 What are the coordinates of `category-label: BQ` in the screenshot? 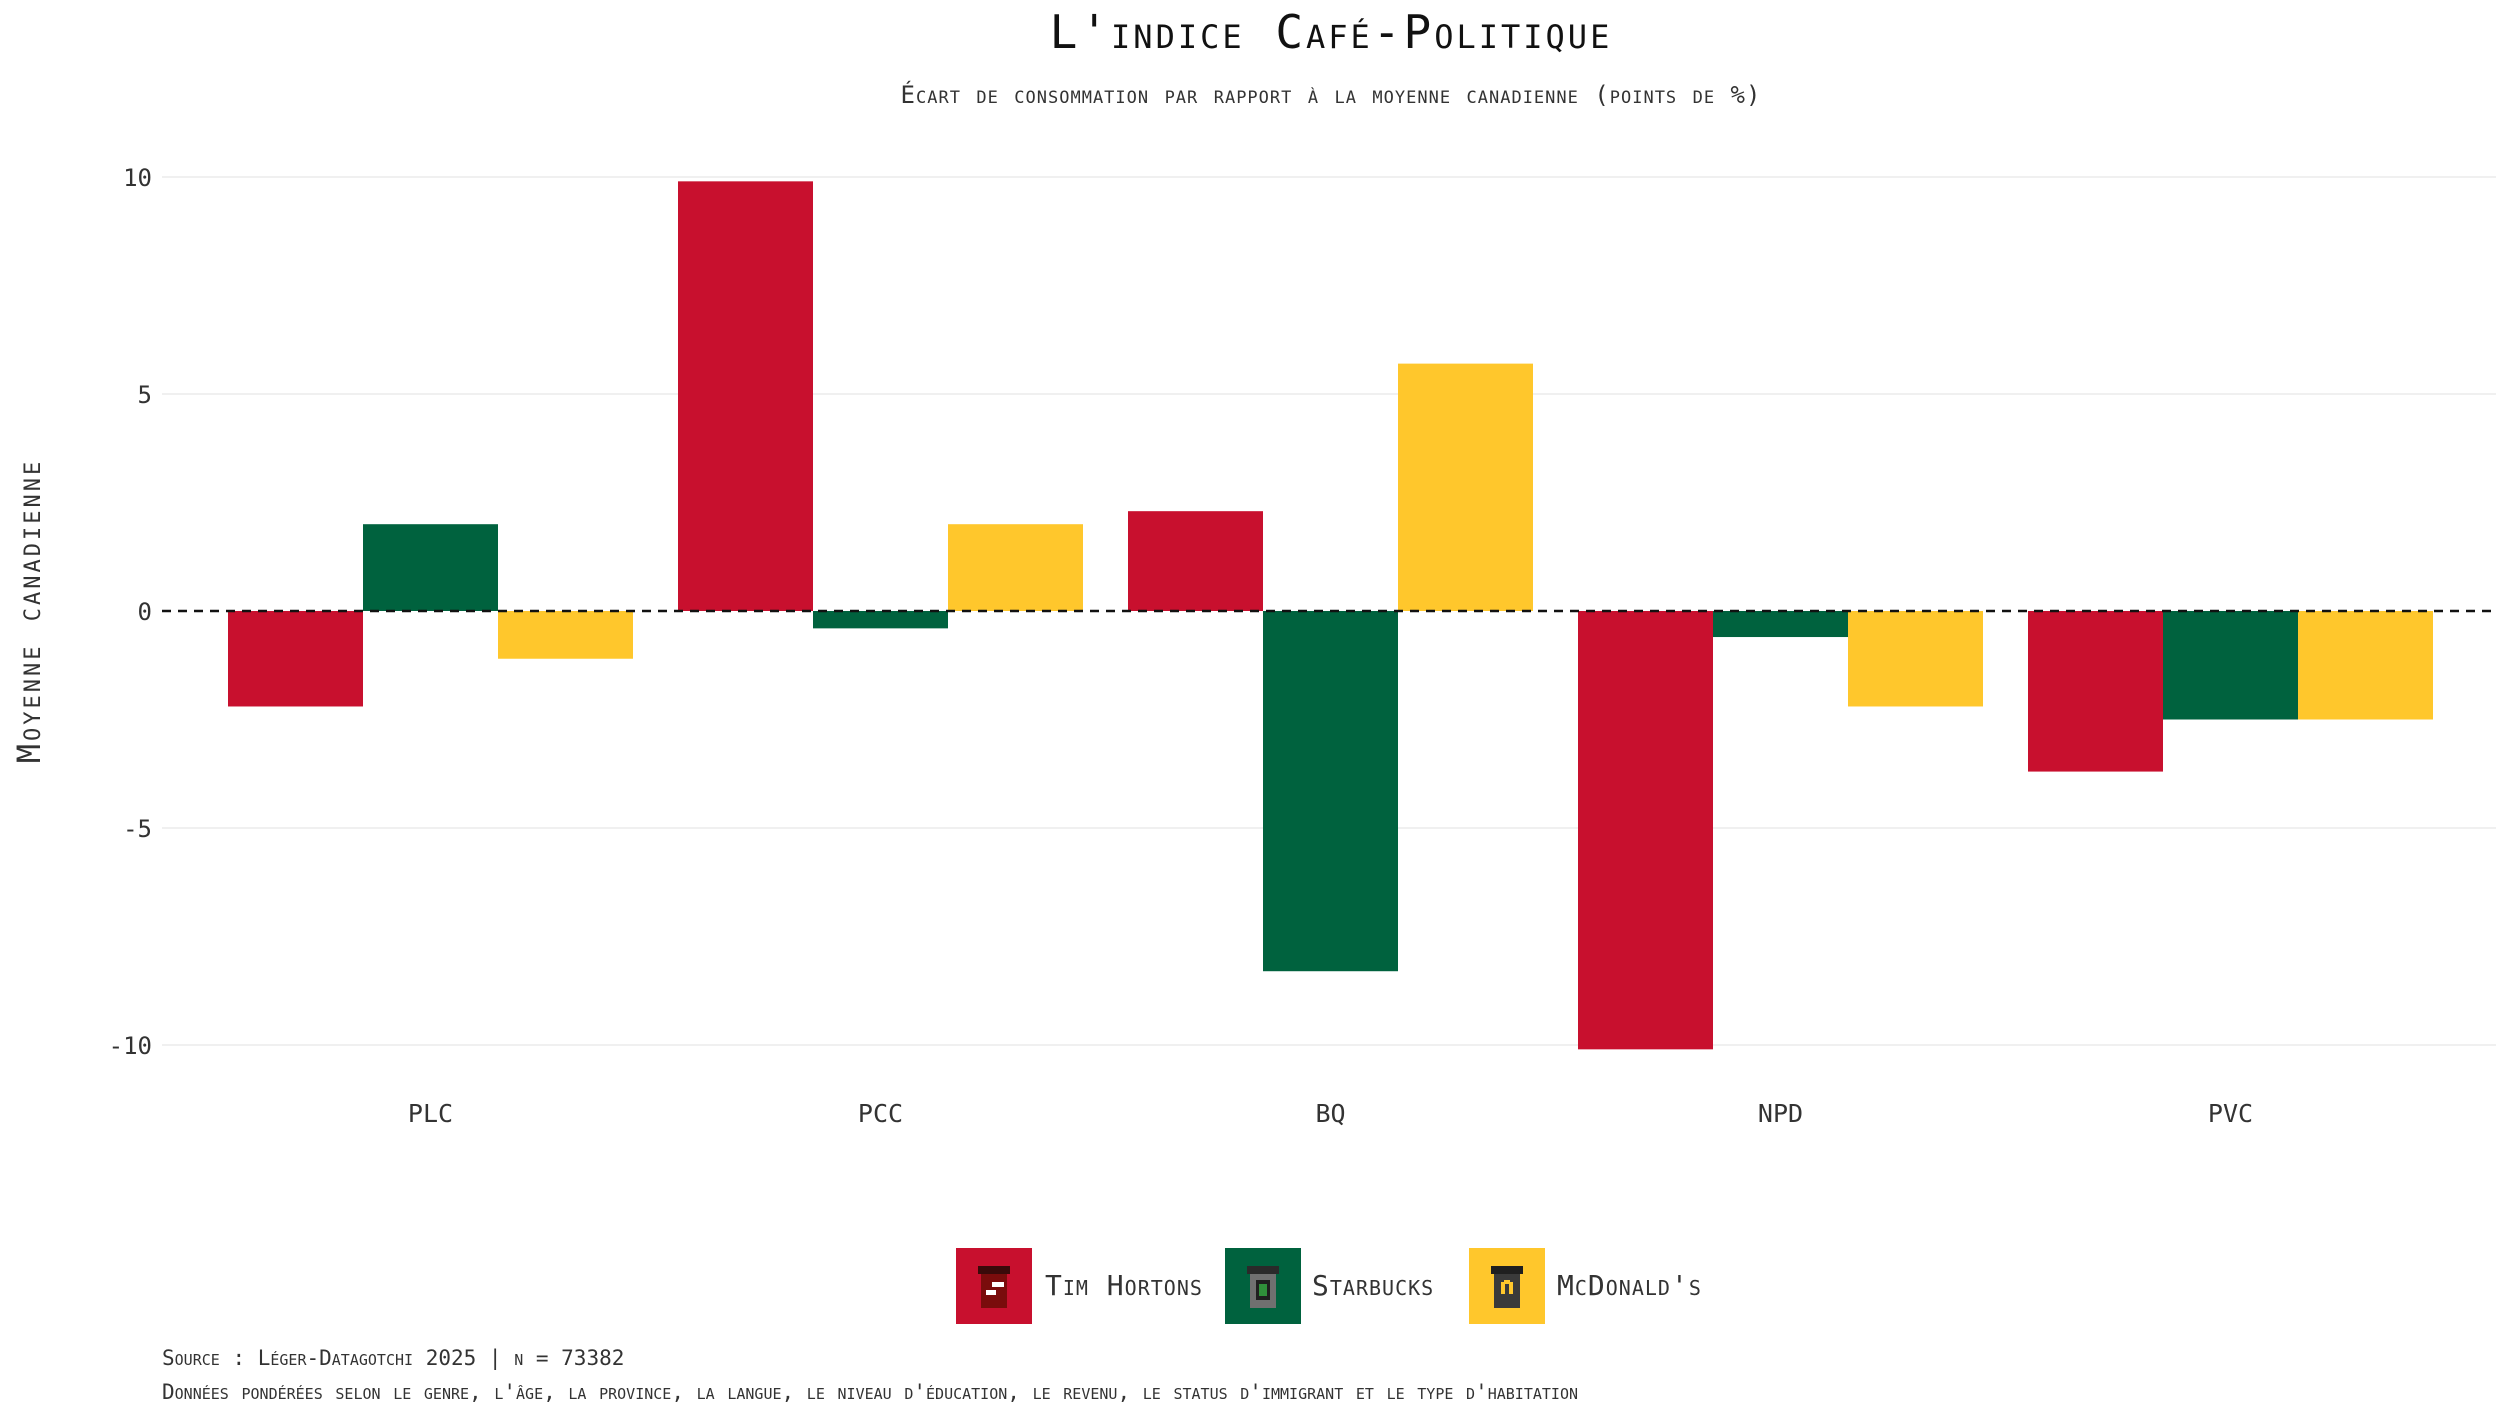 It's located at (1330, 1113).